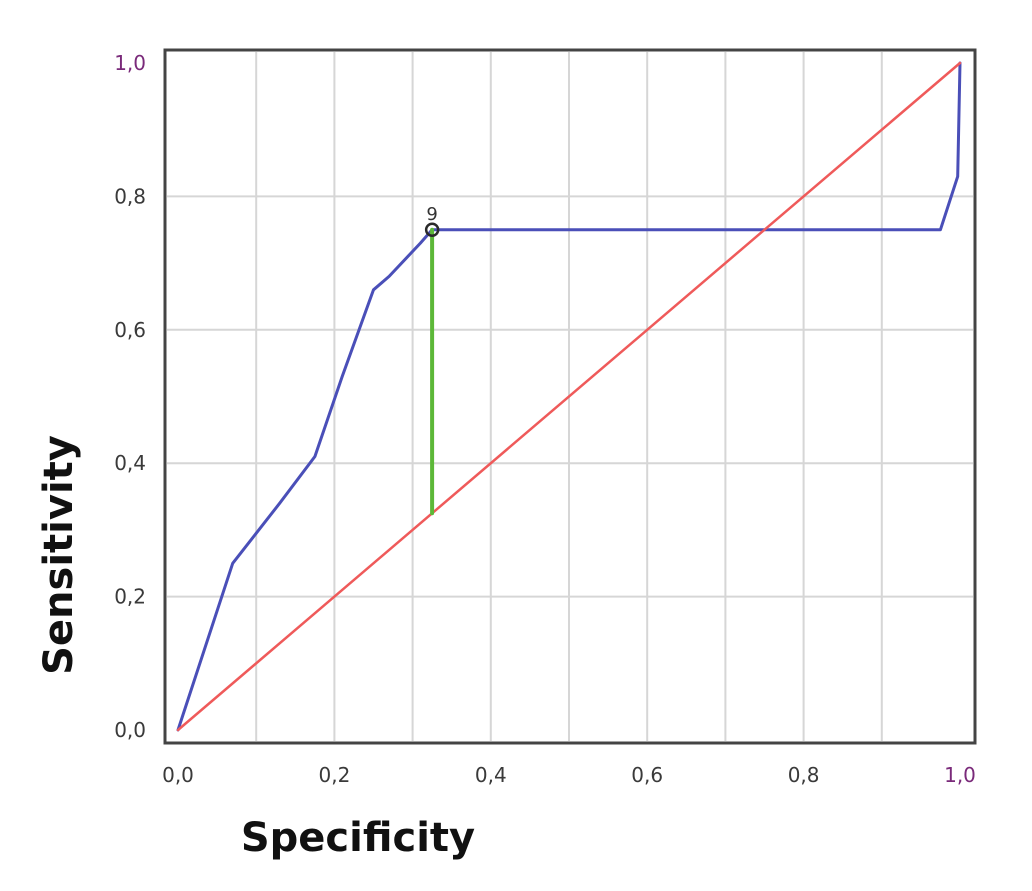 This screenshot has width=1032, height=891. Describe the element at coordinates (334, 775) in the screenshot. I see `x-tick-label: 0,2` at that location.